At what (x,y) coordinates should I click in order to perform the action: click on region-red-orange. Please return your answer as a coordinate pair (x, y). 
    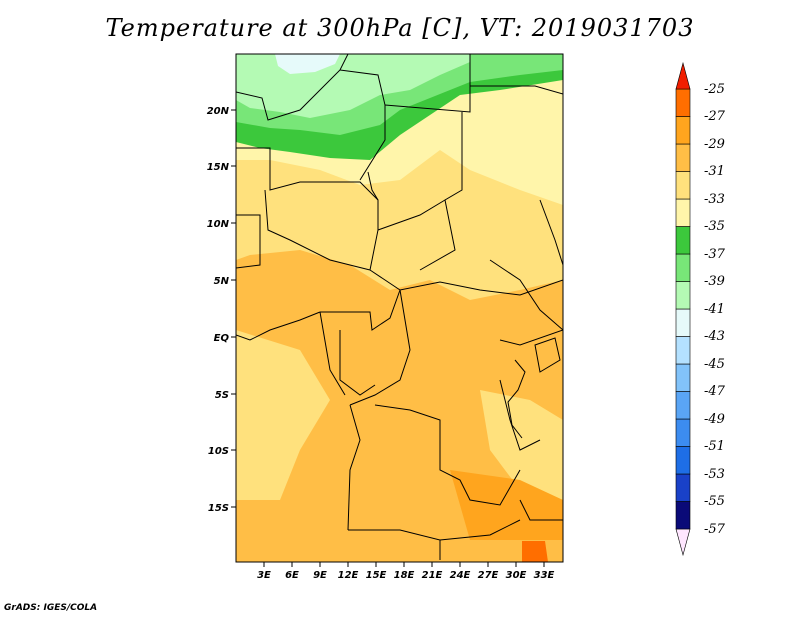
    Looking at the image, I should click on (535, 551).